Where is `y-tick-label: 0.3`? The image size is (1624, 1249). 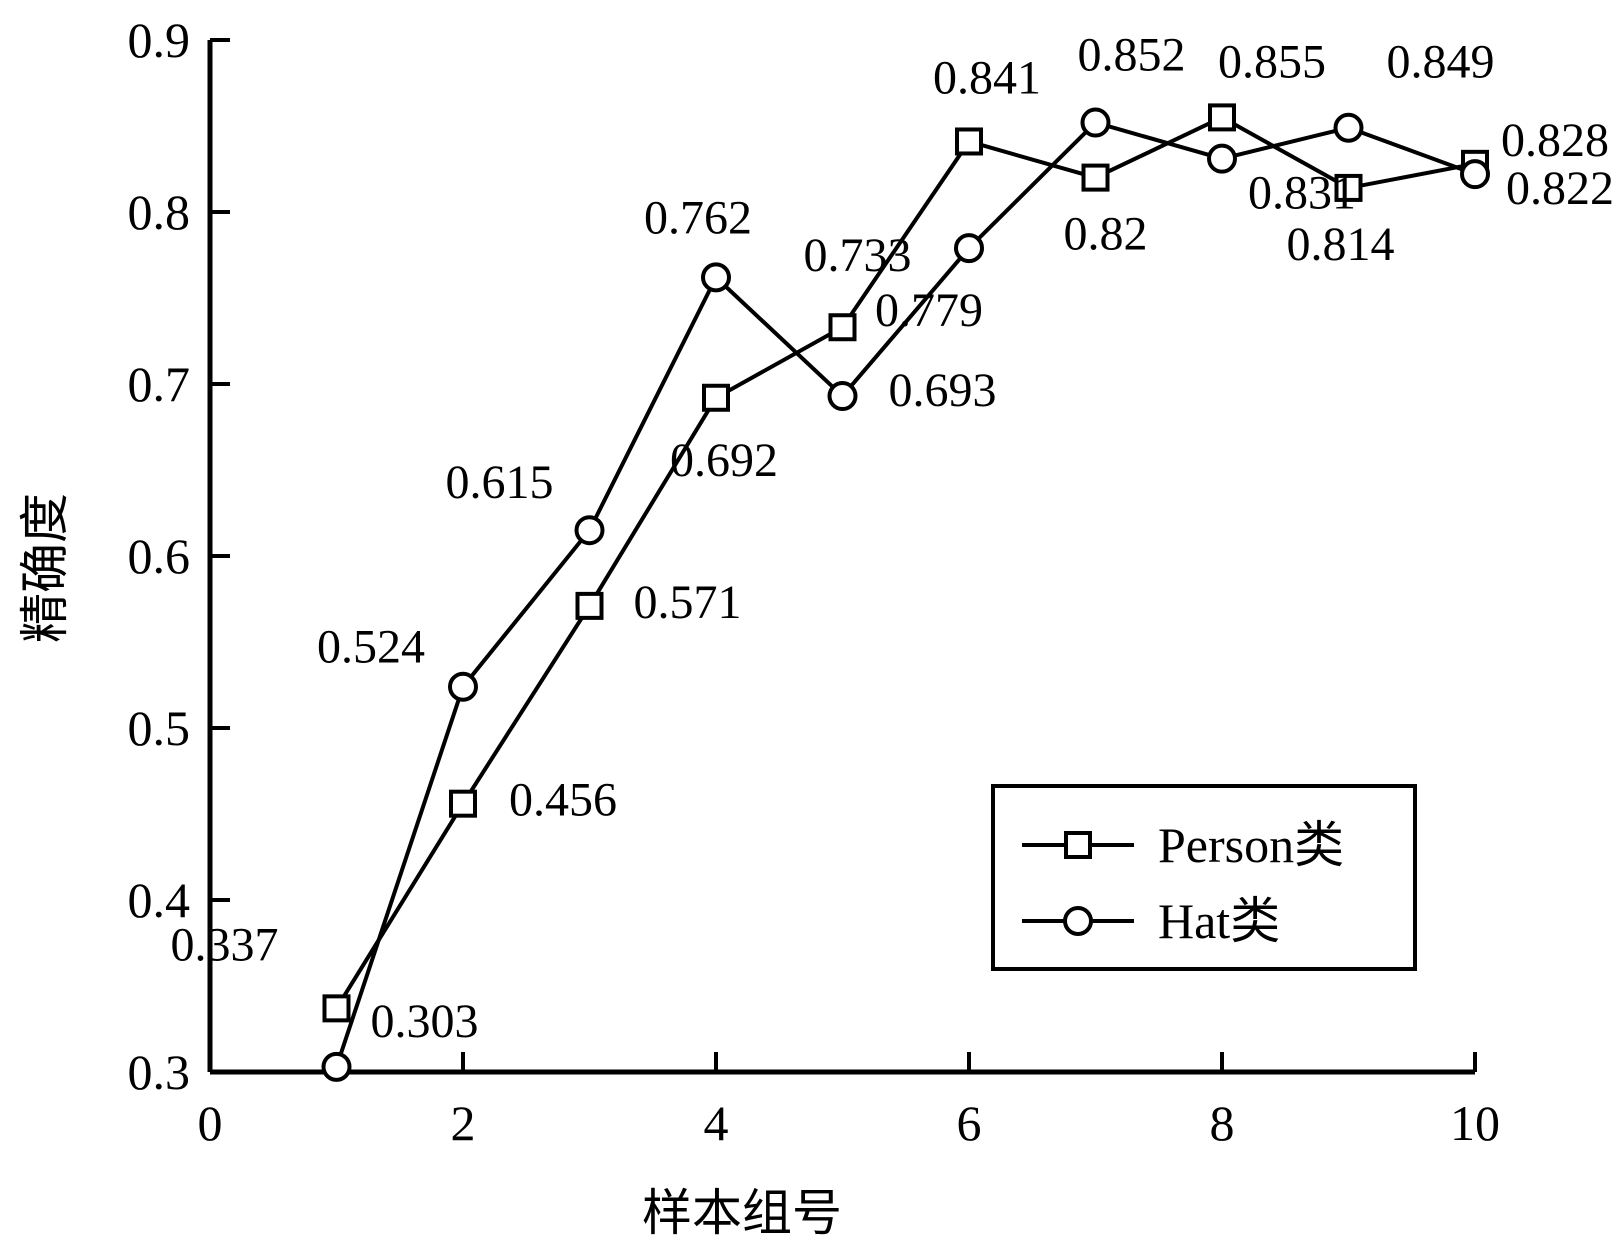
y-tick-label: 0.3 is located at coordinates (159, 1072).